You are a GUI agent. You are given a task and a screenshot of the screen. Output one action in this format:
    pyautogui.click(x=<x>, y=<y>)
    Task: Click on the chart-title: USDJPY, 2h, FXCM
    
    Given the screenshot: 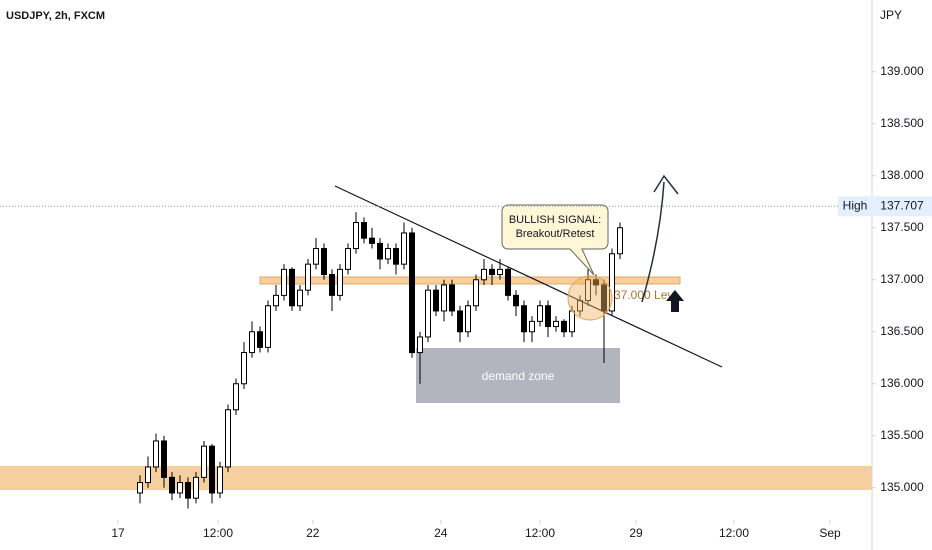 What is the action you would take?
    pyautogui.click(x=55, y=16)
    